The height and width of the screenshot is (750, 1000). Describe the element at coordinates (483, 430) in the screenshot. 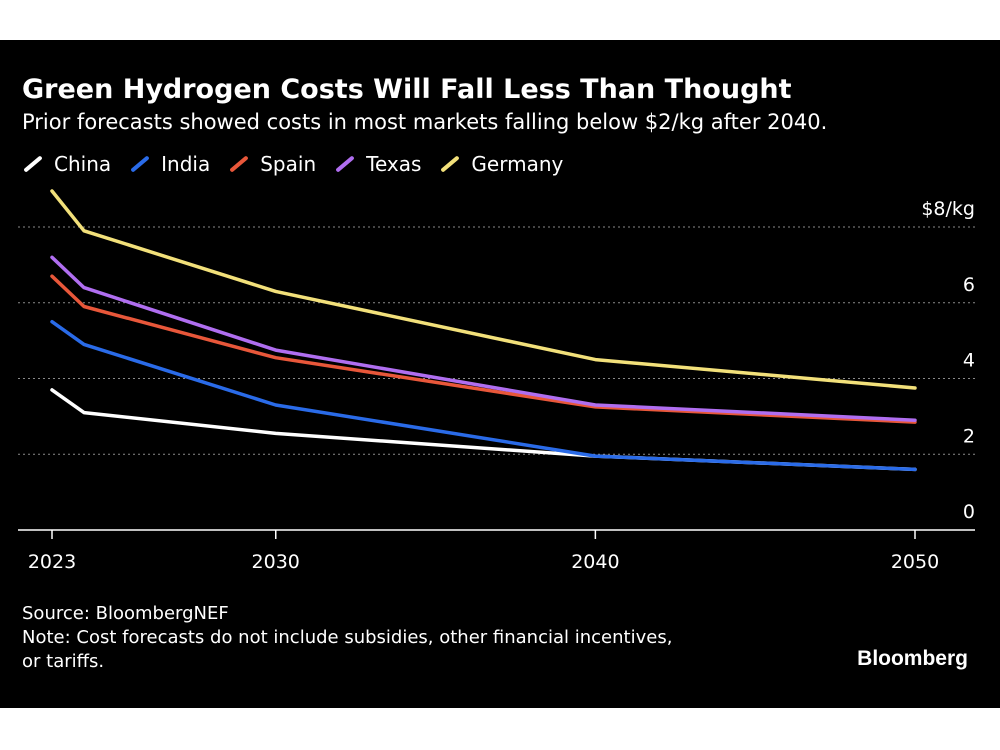

I see `series-line-china` at that location.